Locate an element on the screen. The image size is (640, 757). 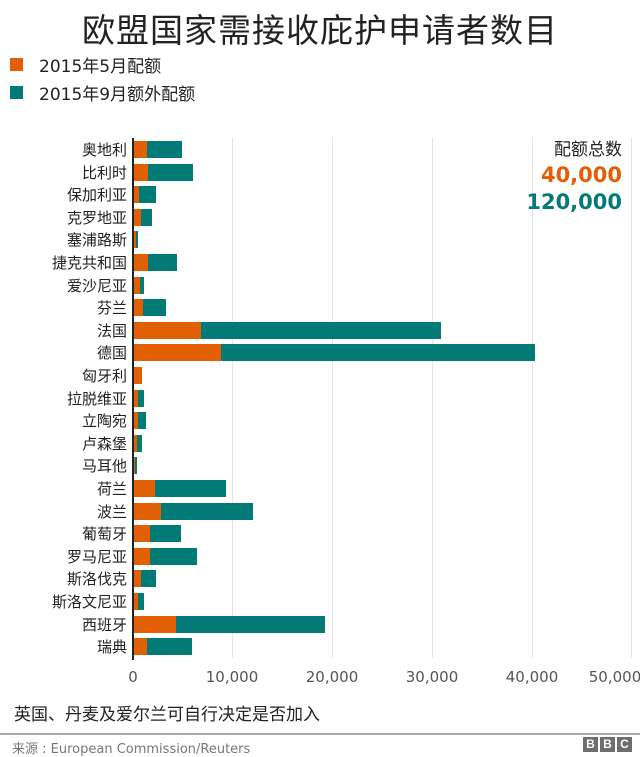
chart-row: 爱沙尼亚 is located at coordinates (320, 286).